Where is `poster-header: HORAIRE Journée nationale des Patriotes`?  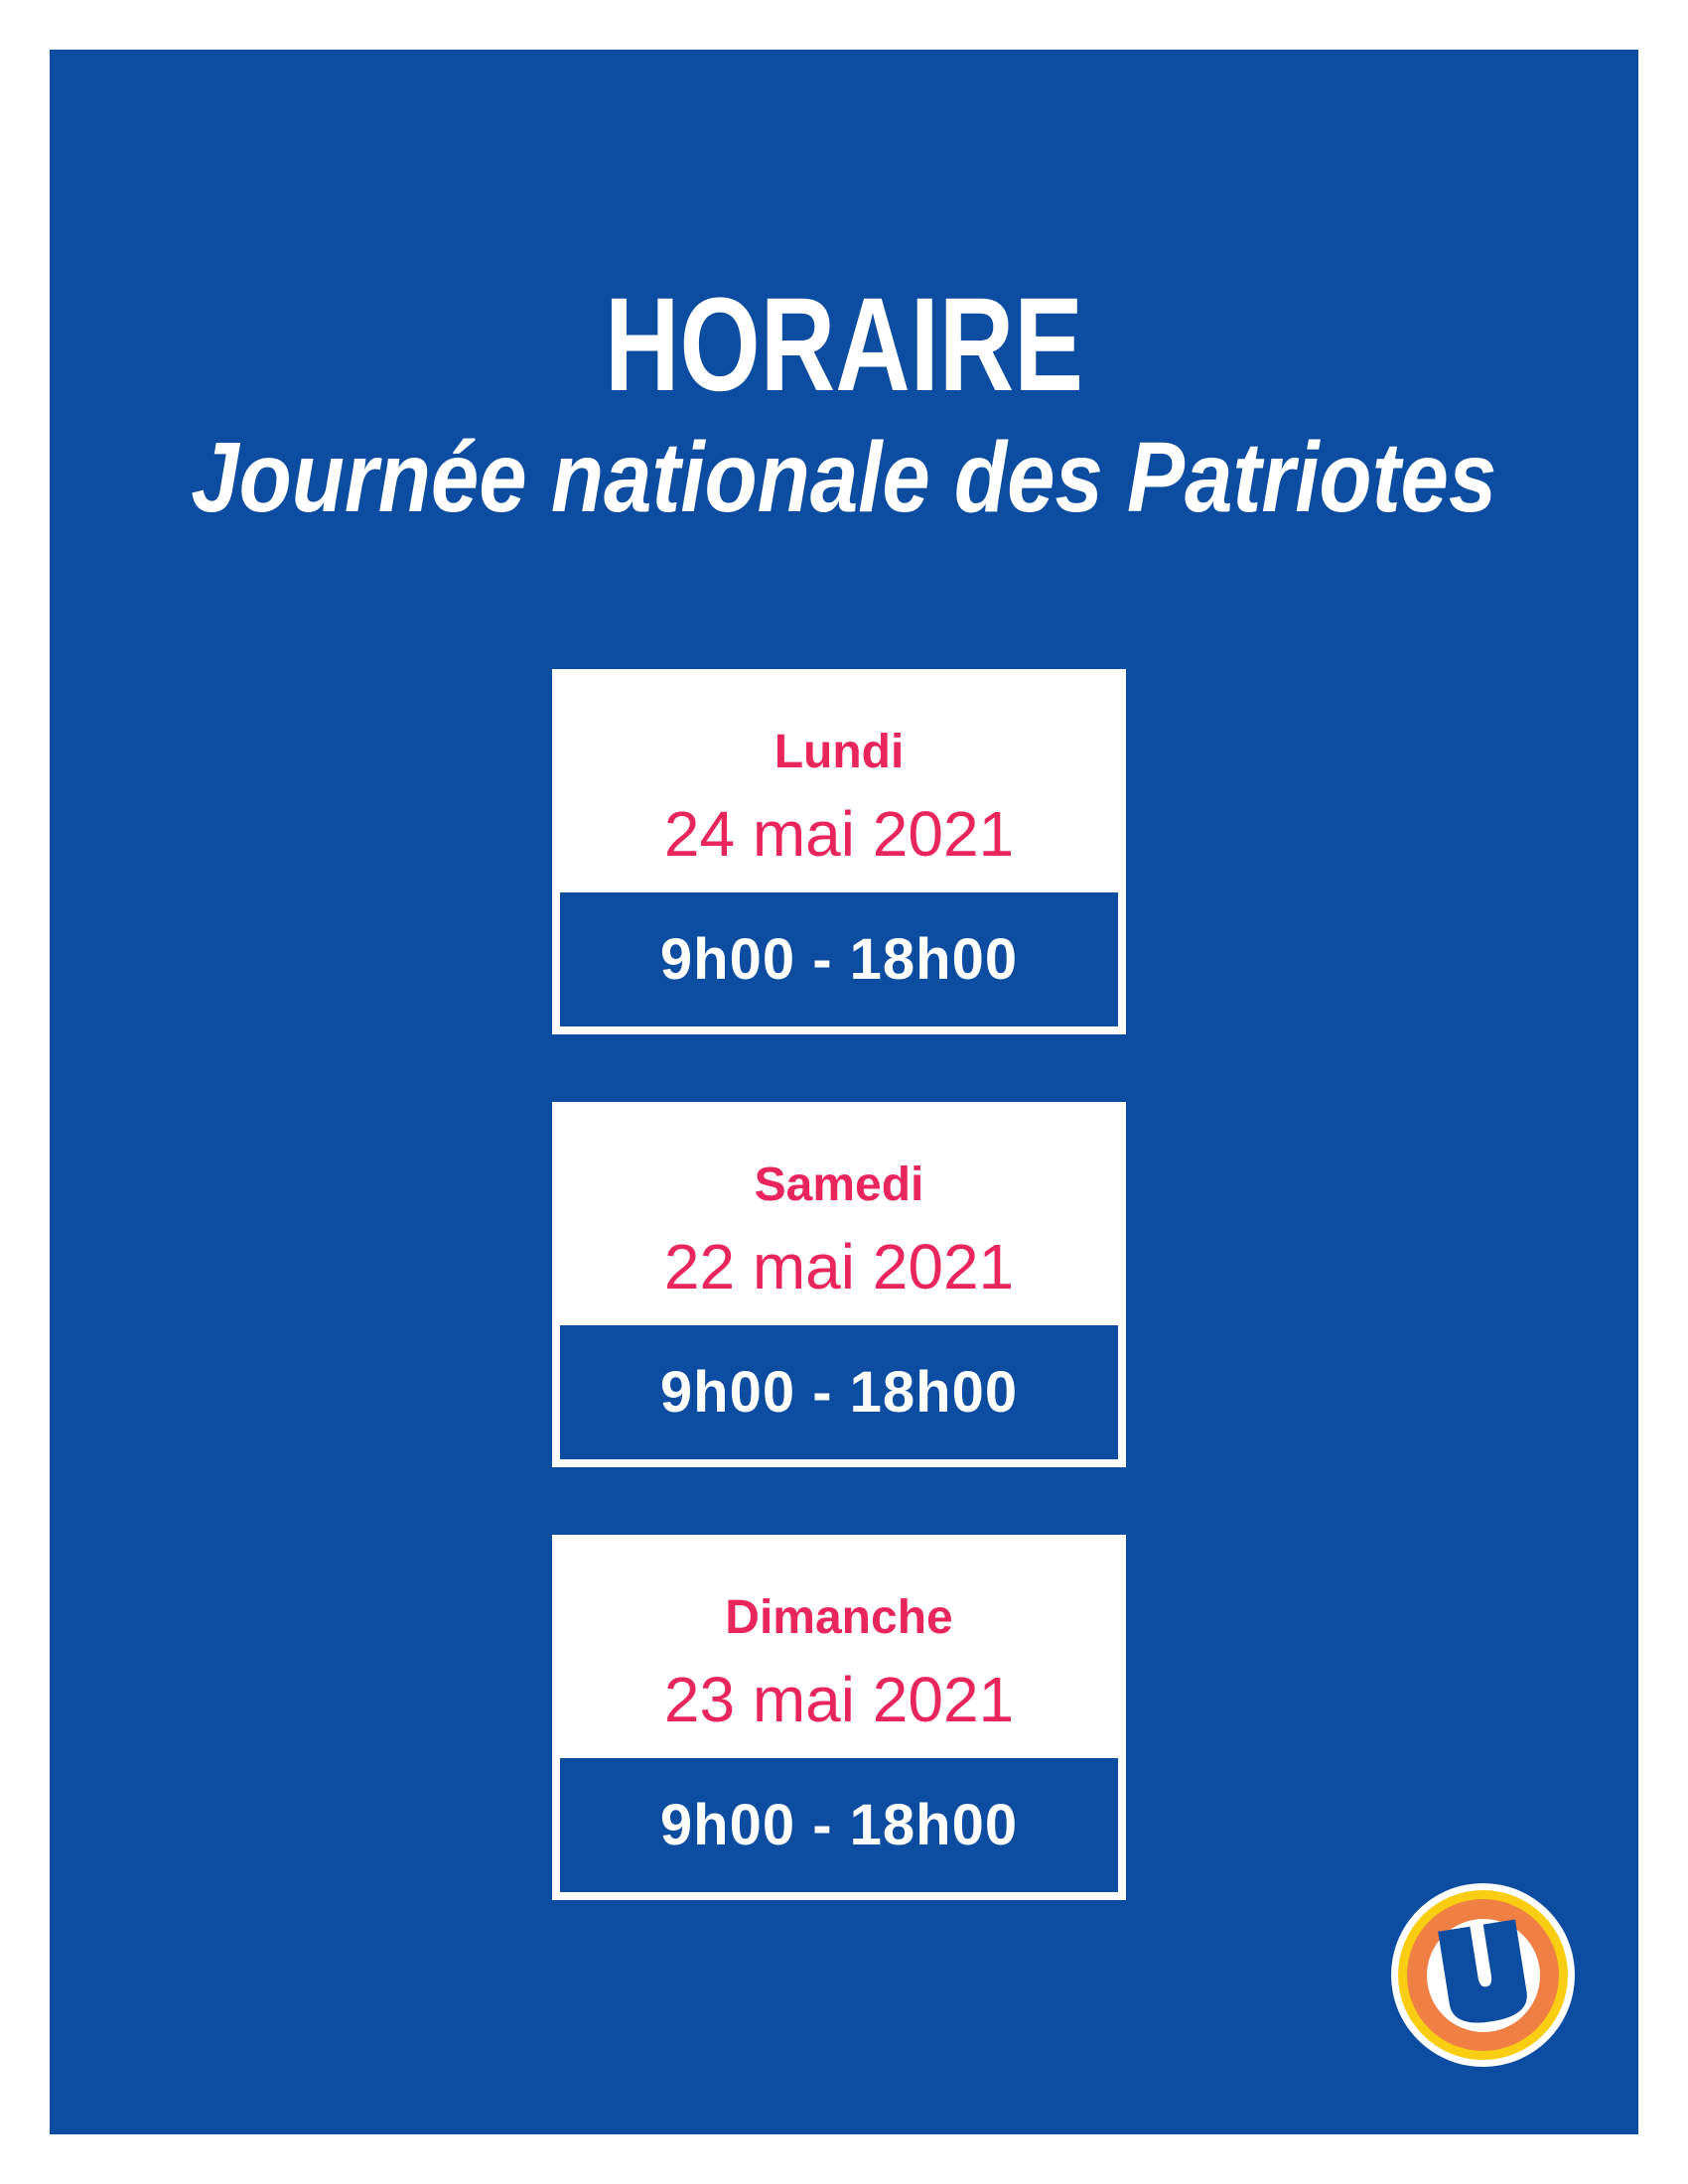
poster-header: HORAIRE Journée nationale des Patriotes is located at coordinates (844, 399).